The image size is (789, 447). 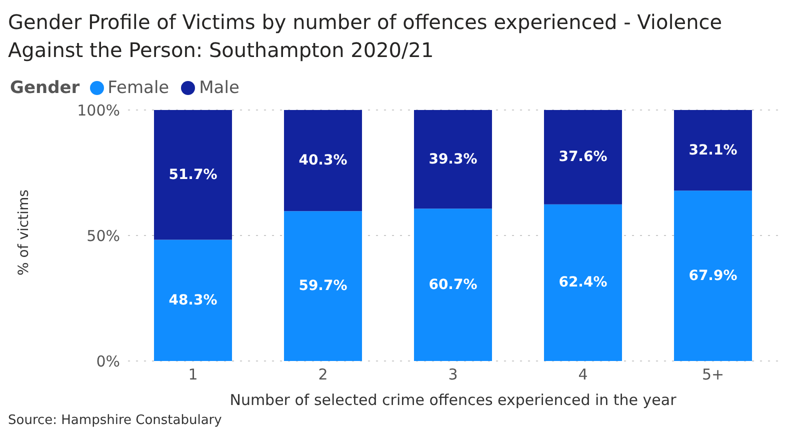 What do you see at coordinates (323, 375) in the screenshot?
I see `x-tick-label: 2` at bounding box center [323, 375].